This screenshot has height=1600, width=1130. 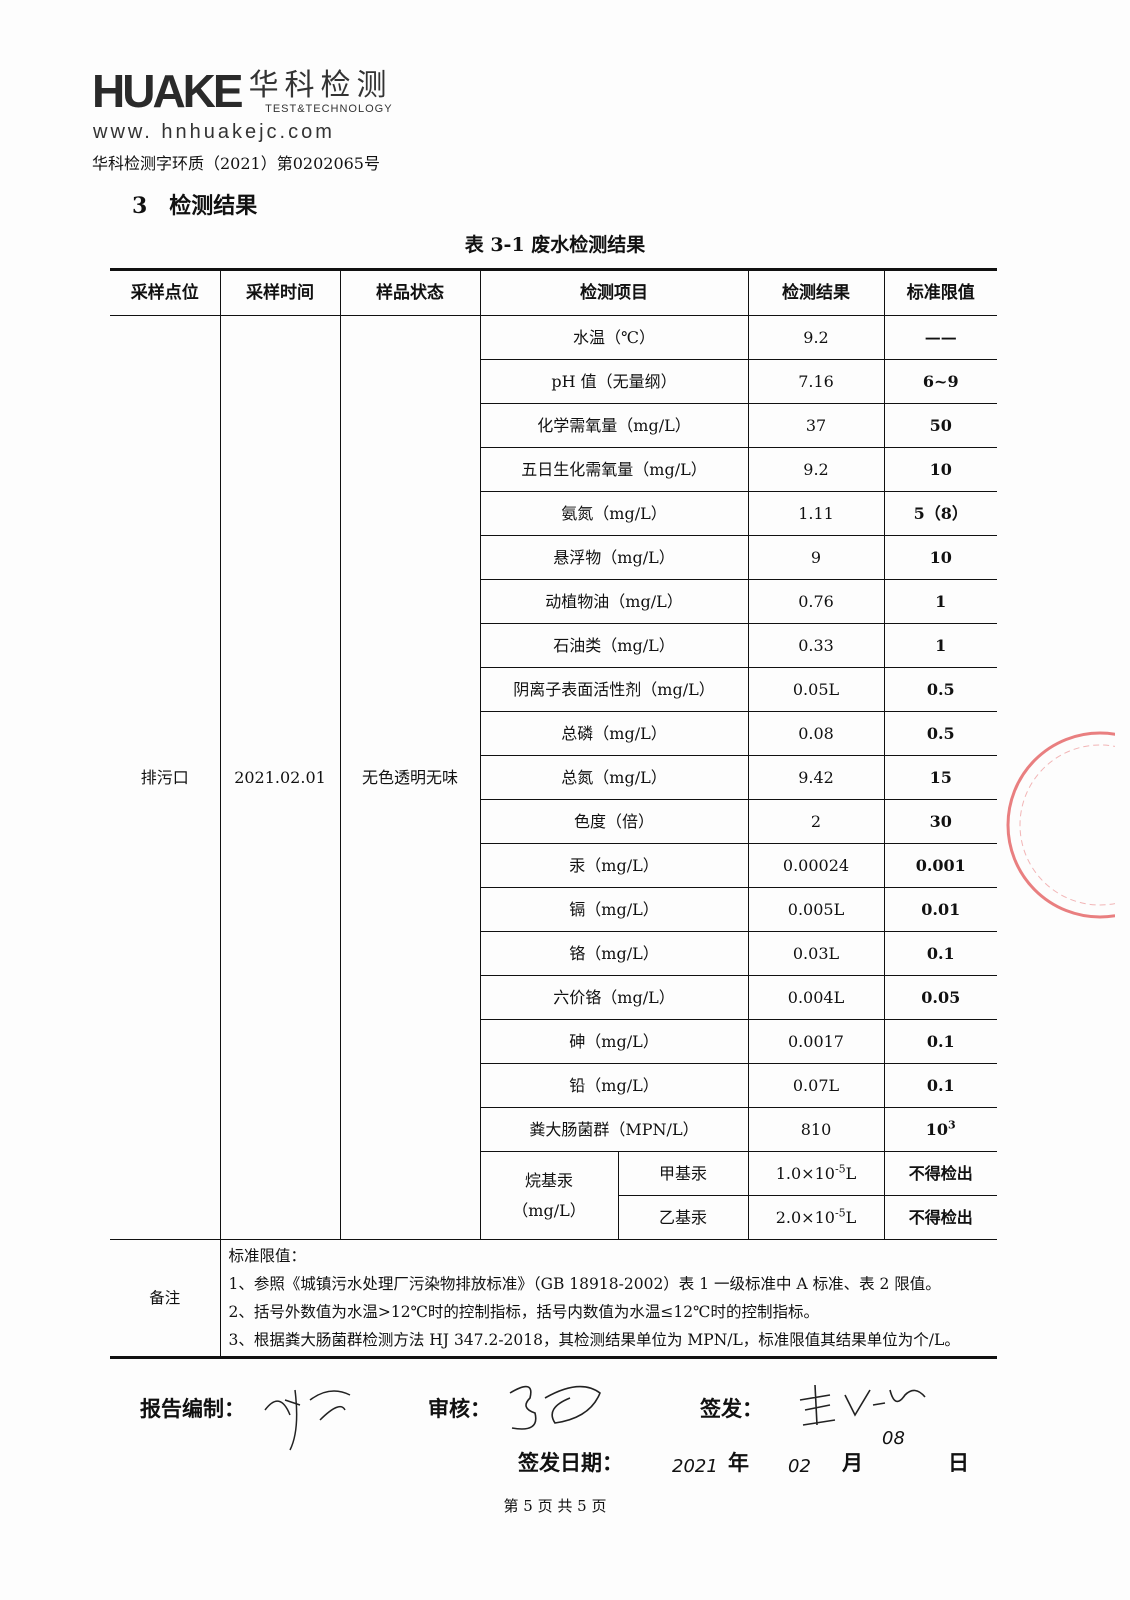 What do you see at coordinates (816, 513) in the screenshot?
I see `test-result: 1.11` at bounding box center [816, 513].